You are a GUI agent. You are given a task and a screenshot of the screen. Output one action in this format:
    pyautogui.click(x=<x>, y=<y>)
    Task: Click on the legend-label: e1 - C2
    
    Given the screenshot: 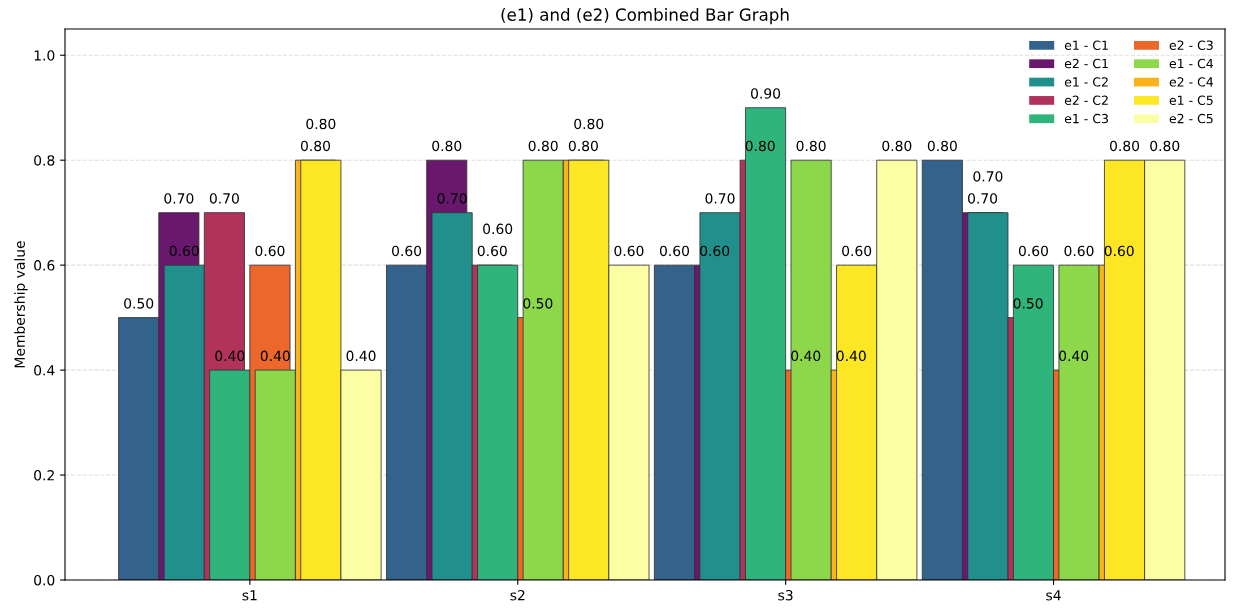 What is the action you would take?
    pyautogui.click(x=1086, y=82)
    